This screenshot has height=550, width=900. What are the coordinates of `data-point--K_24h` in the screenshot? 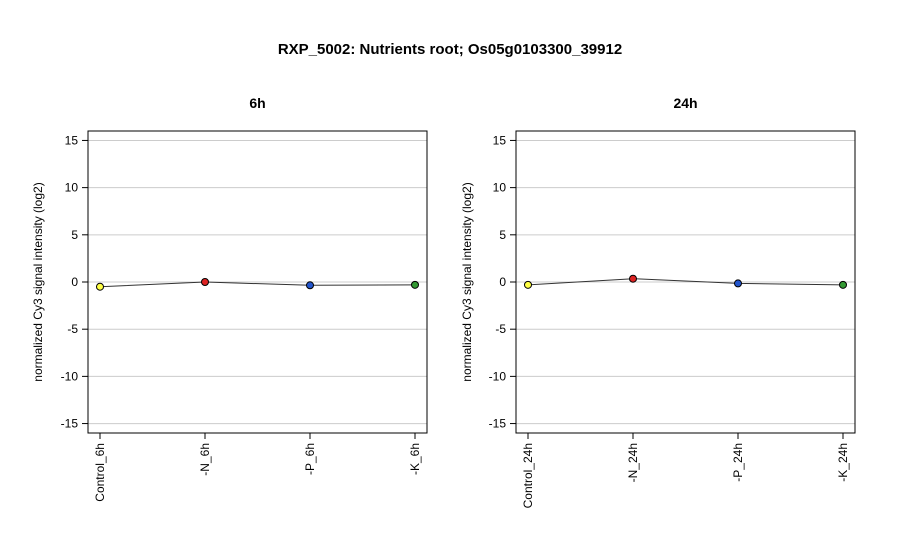 It's located at (843, 284).